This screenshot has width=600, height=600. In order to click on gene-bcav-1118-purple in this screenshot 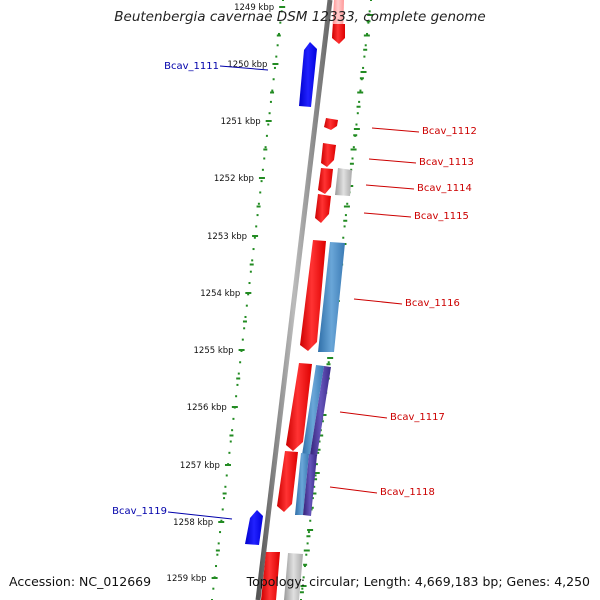, I will do `click(310, 485)`.